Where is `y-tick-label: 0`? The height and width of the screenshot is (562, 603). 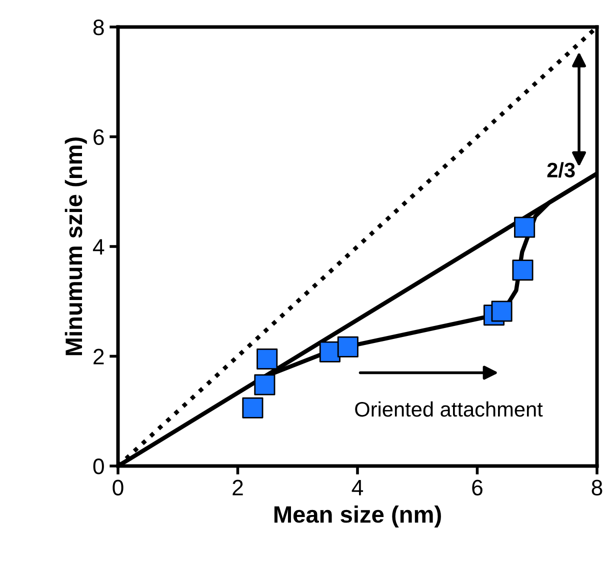
y-tick-label: 0 is located at coordinates (98, 466).